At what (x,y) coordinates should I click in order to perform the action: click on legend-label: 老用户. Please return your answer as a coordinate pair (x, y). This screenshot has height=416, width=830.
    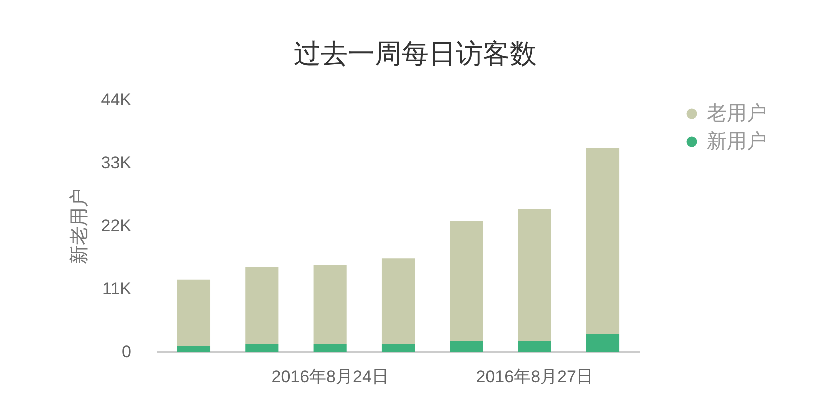
    Looking at the image, I should click on (737, 114).